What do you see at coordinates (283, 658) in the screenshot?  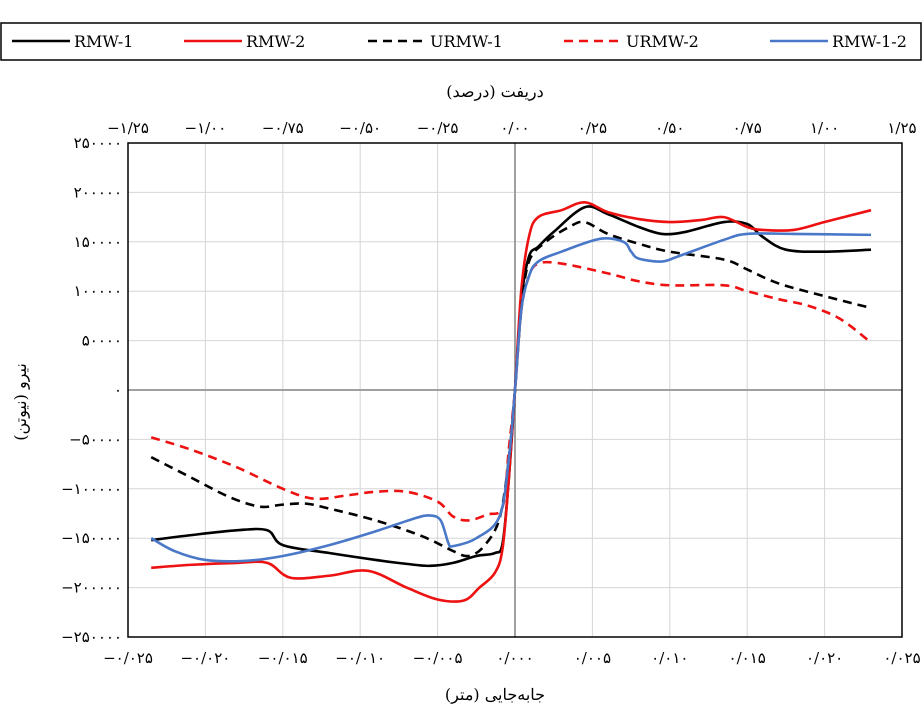 I see `x-tick-label: −۰/۰۱۵` at bounding box center [283, 658].